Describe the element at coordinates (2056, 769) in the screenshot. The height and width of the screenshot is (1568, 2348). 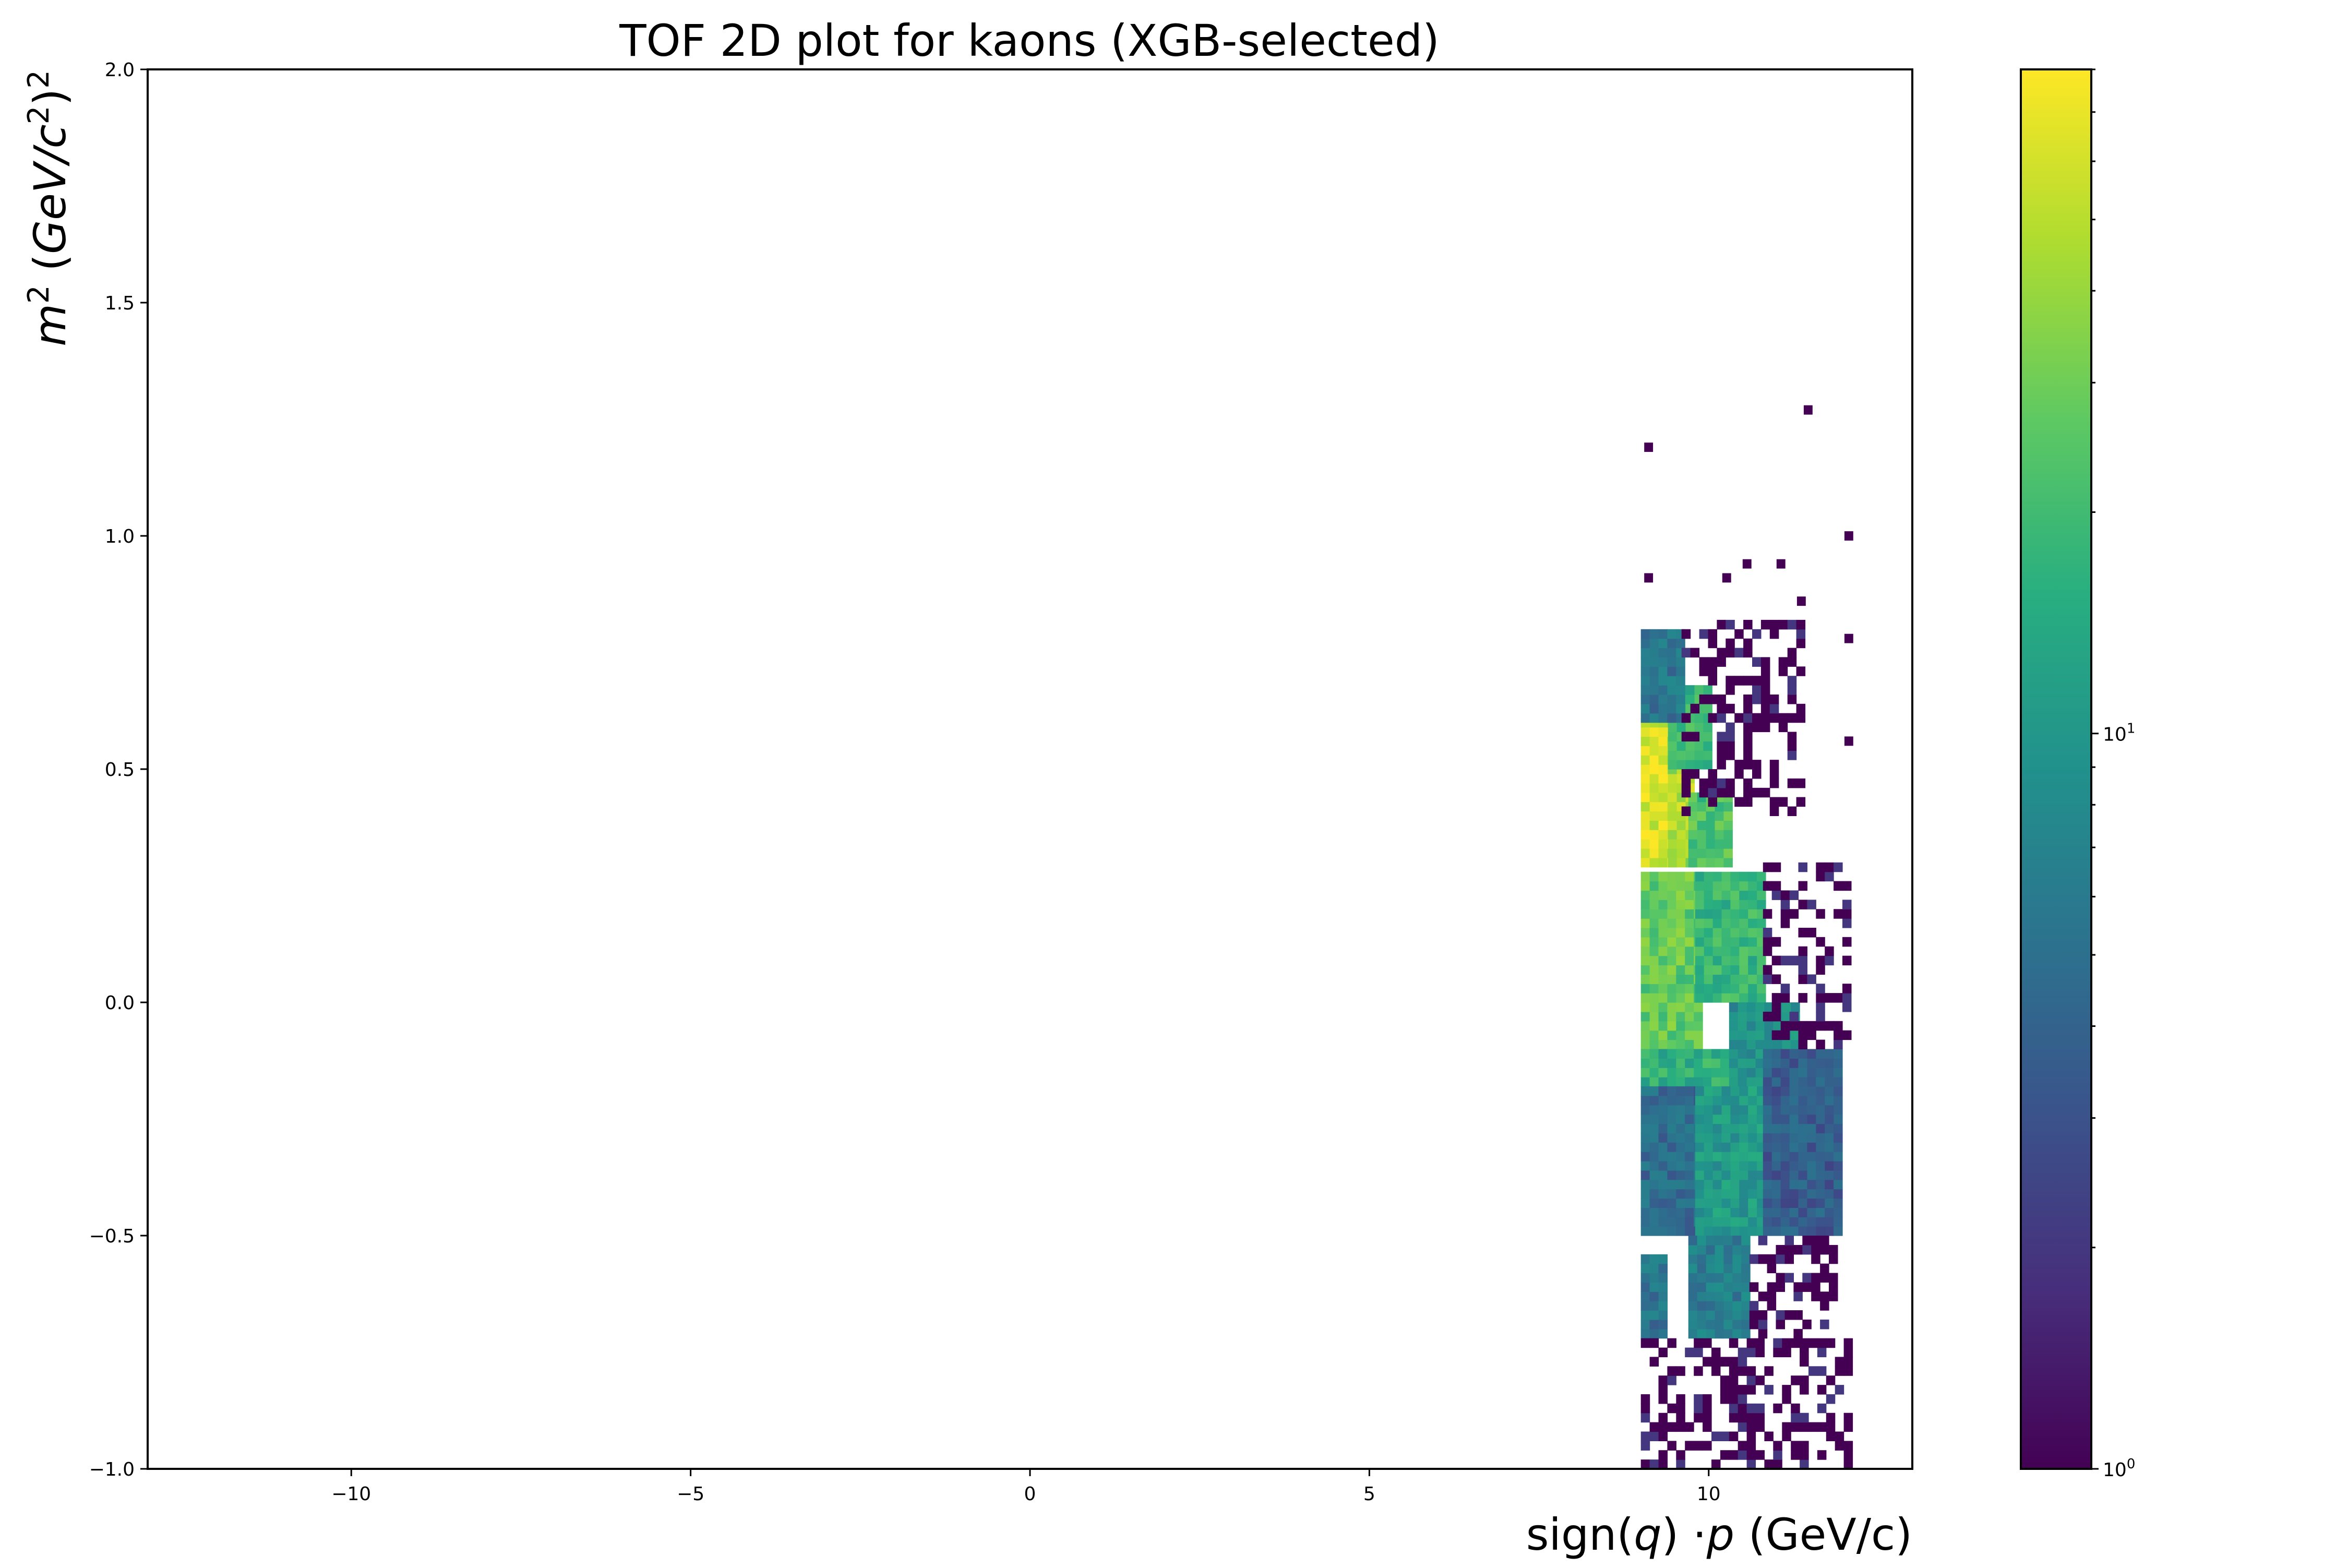
I see `colorbar-frame` at that location.